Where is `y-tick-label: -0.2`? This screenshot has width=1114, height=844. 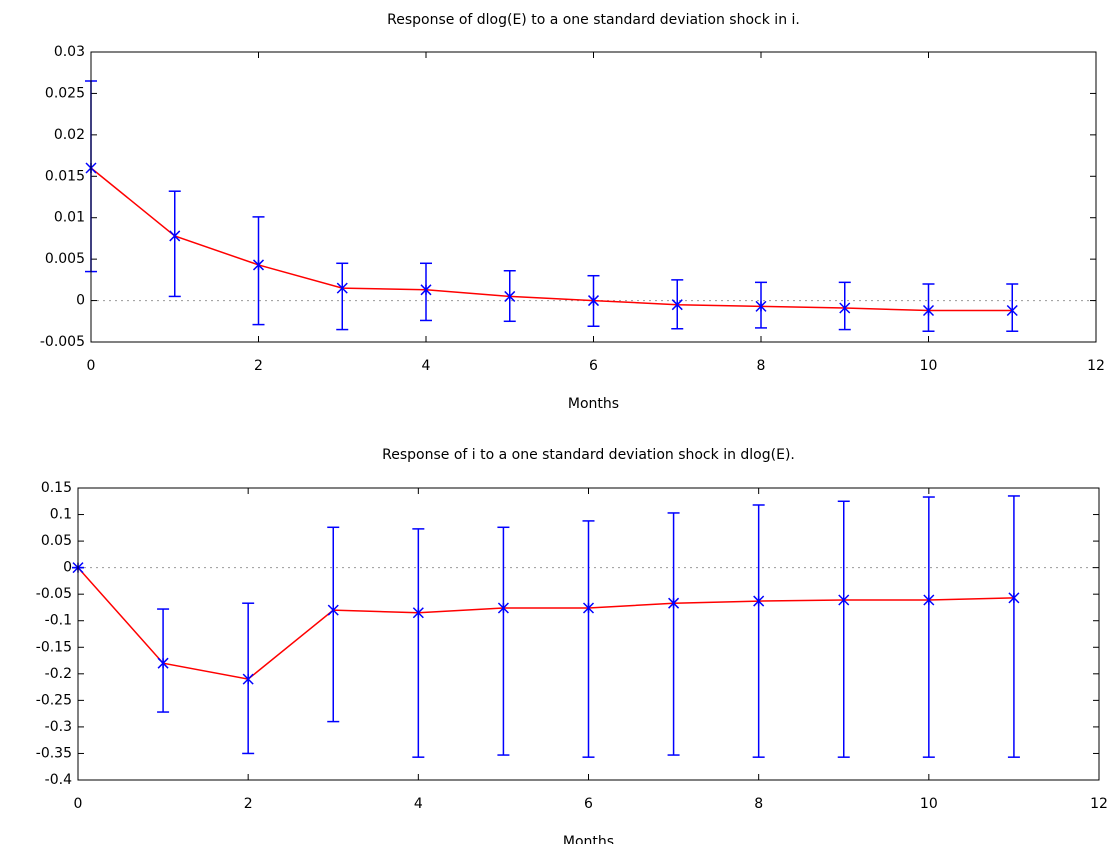 y-tick-label: -0.2 is located at coordinates (58, 674).